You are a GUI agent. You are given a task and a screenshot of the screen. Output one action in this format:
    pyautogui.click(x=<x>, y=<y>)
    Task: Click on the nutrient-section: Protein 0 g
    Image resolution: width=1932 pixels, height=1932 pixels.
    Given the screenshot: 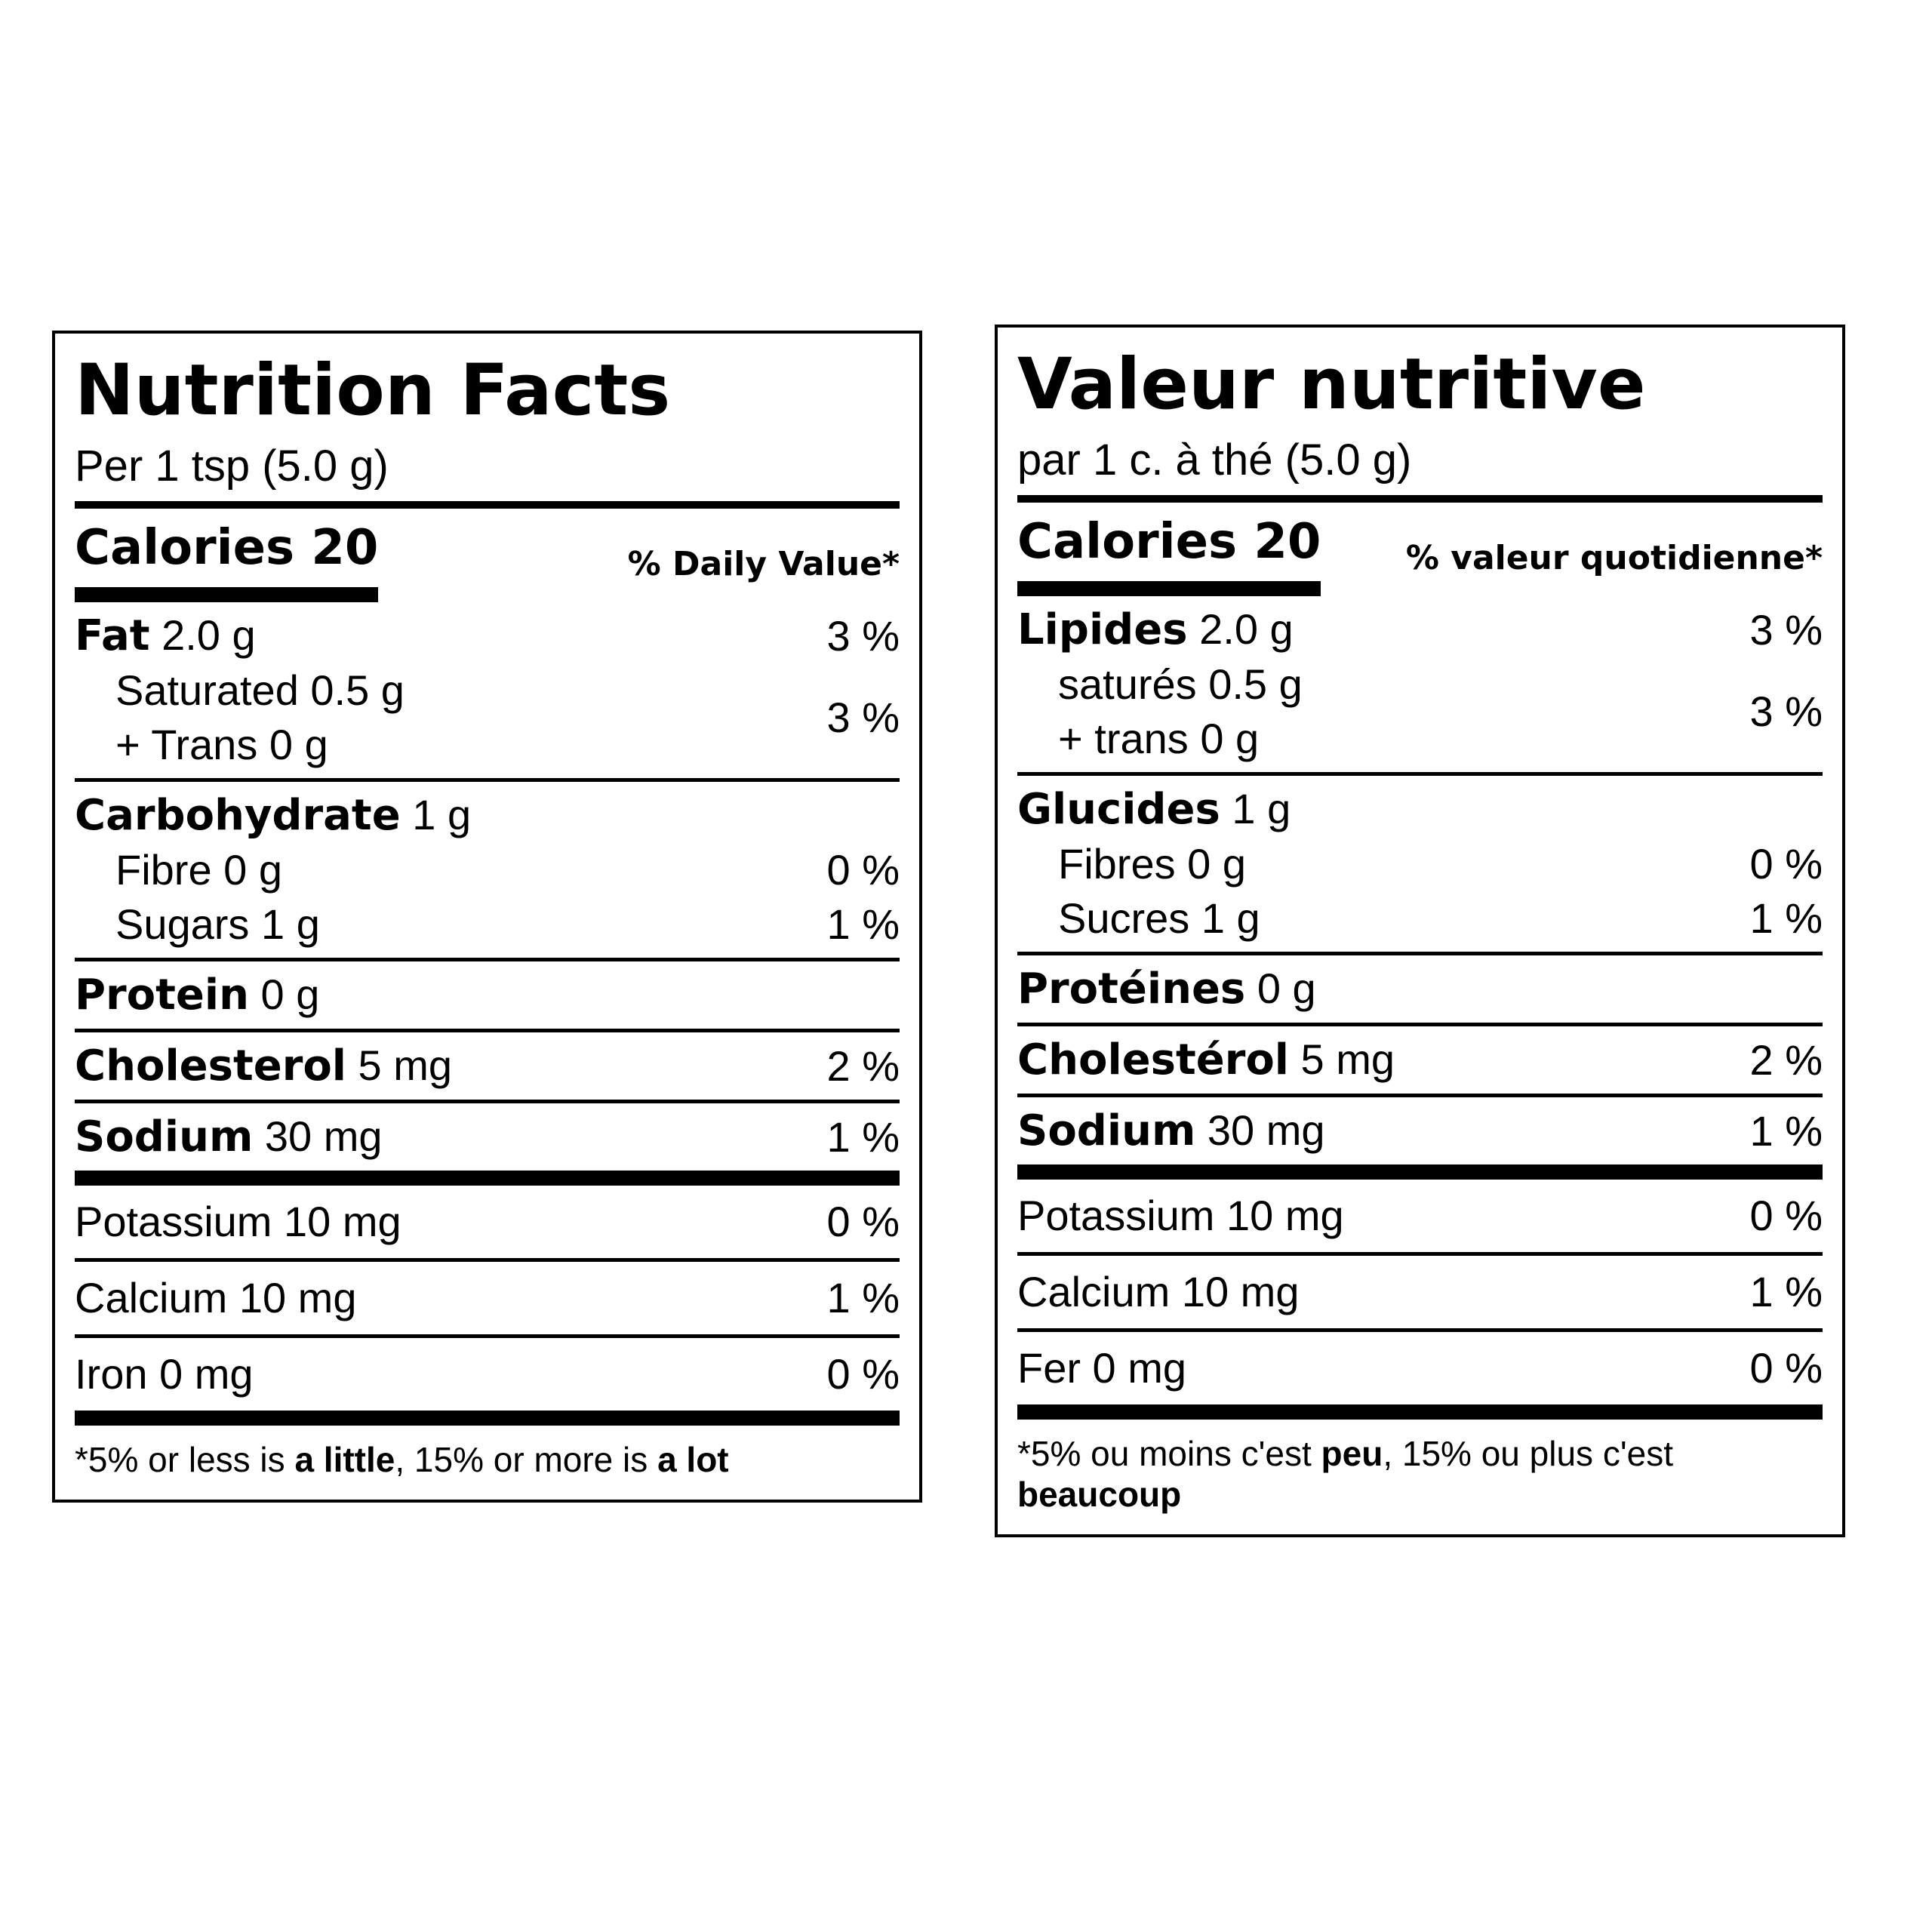 What is the action you would take?
    pyautogui.click(x=487, y=995)
    